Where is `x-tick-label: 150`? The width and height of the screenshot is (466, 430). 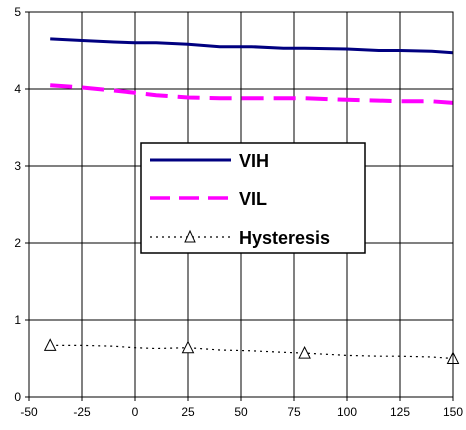 x-tick-label: 150 is located at coordinates (453, 412).